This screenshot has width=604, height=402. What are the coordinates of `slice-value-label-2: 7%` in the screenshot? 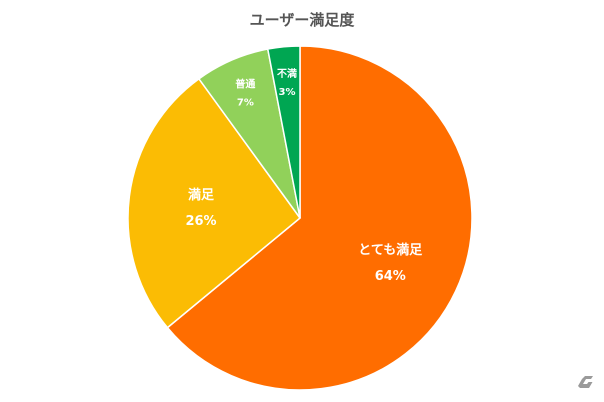 It's located at (245, 103).